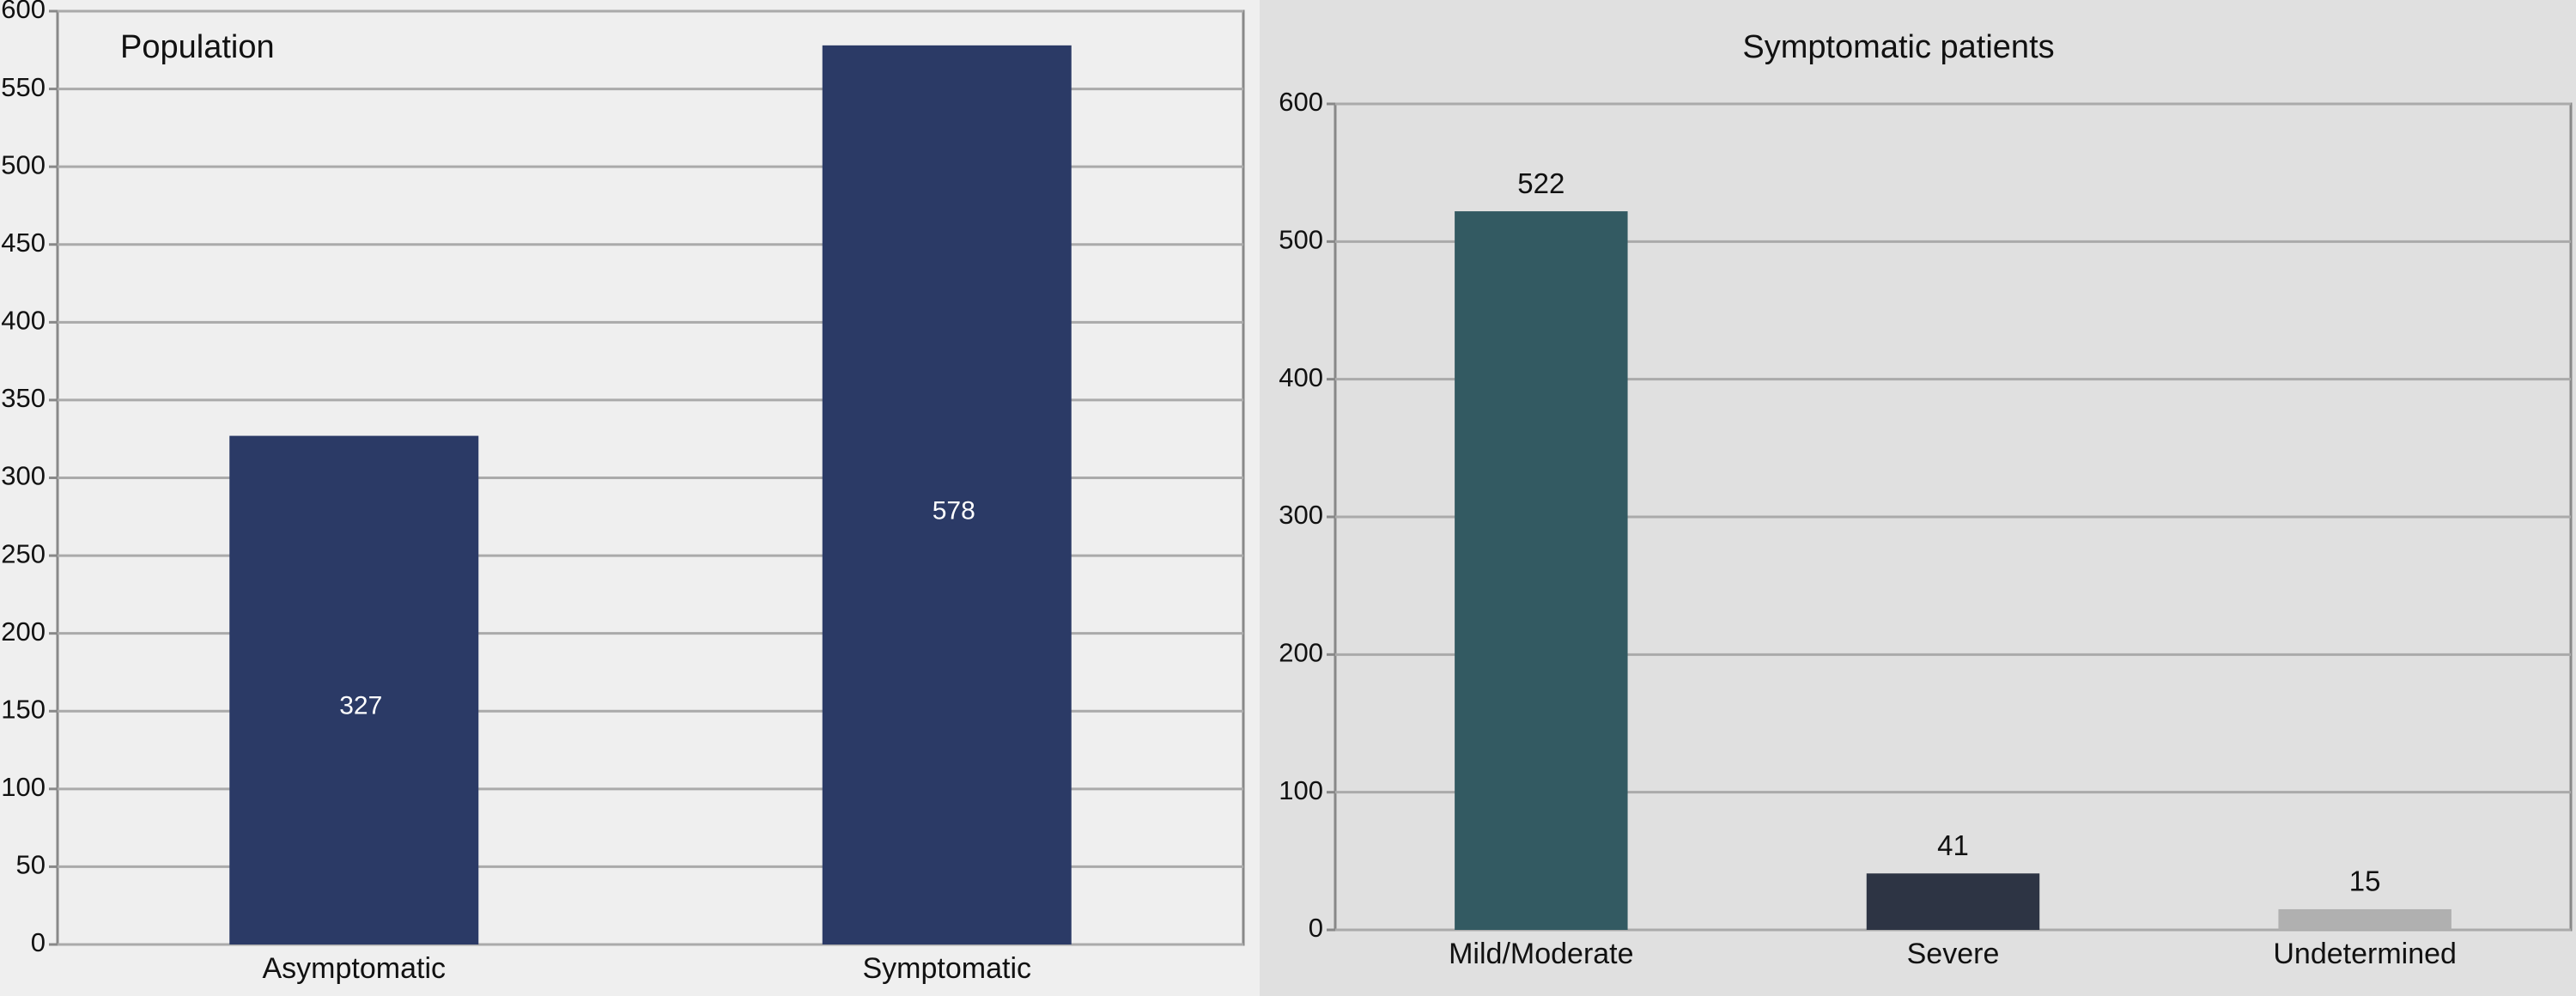 Image resolution: width=2576 pixels, height=996 pixels. Describe the element at coordinates (2365, 881) in the screenshot. I see `data-label: 15` at that location.